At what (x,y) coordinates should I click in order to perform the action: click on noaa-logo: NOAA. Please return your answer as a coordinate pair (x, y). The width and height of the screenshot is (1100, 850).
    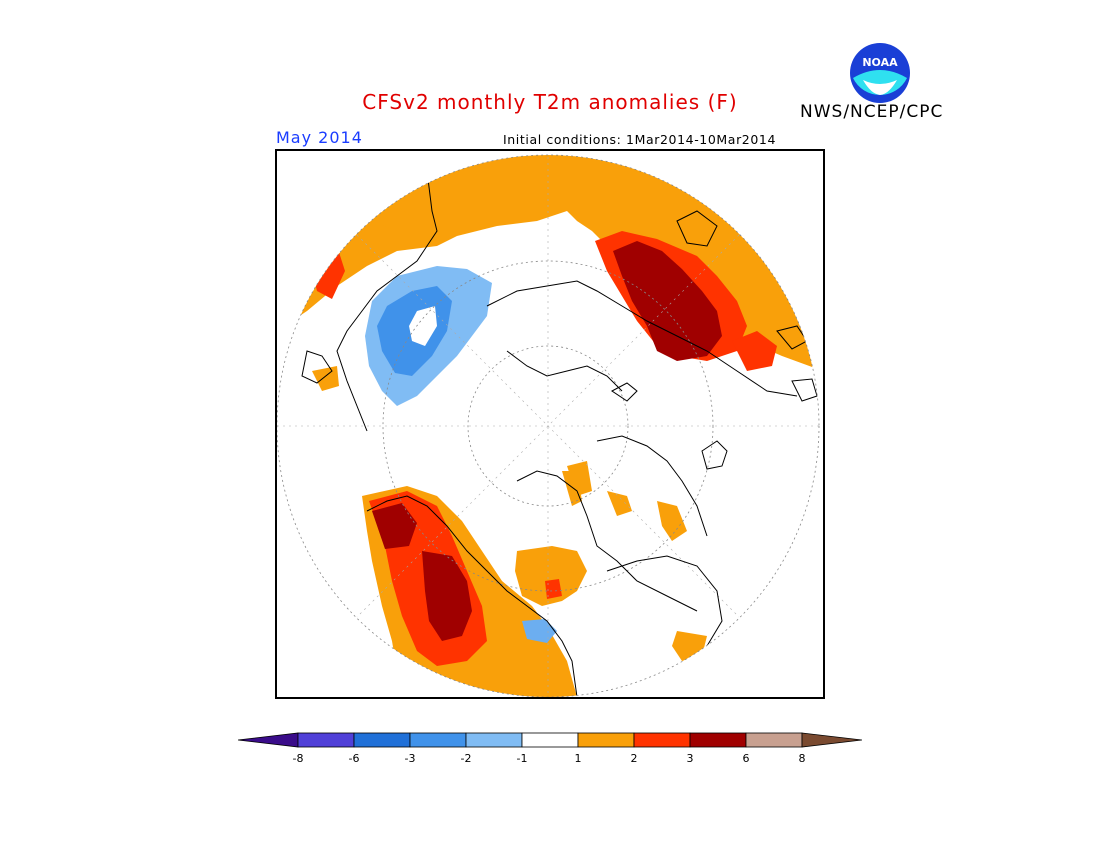
    Looking at the image, I should click on (880, 73).